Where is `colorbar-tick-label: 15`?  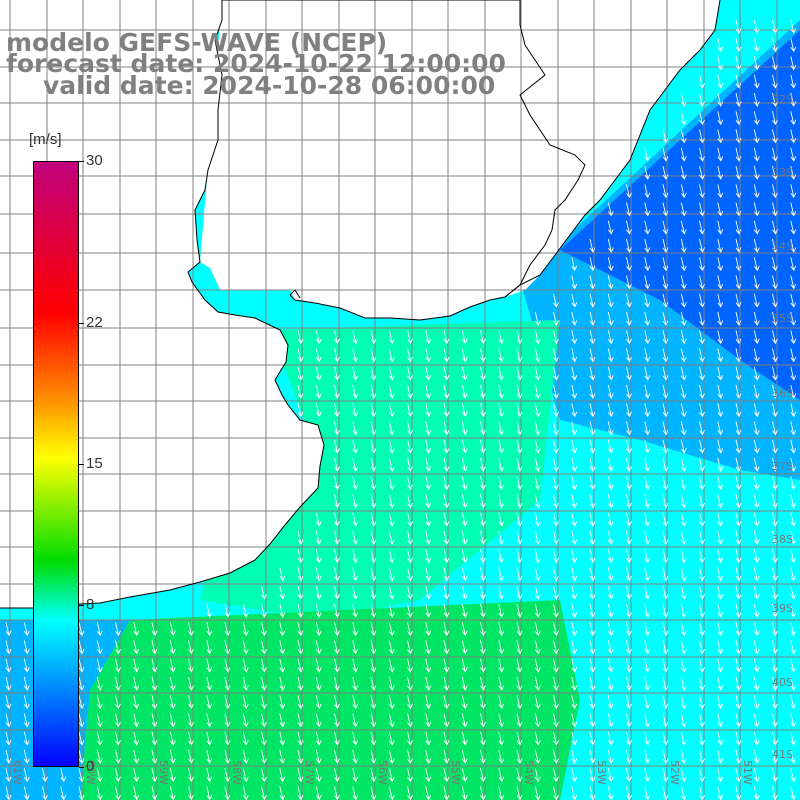 colorbar-tick-label: 15 is located at coordinates (94, 463).